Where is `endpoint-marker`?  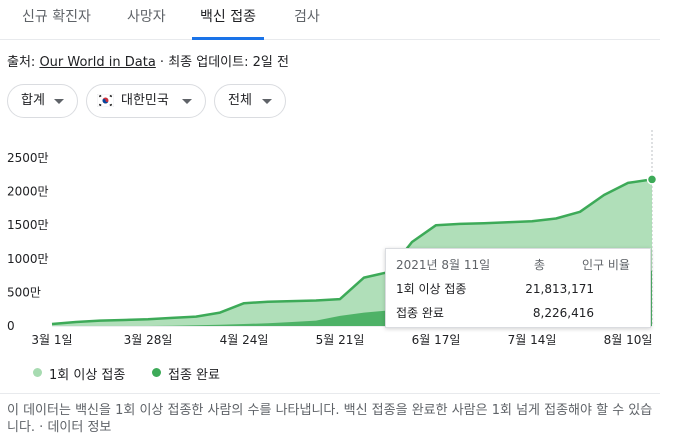 endpoint-marker is located at coordinates (652, 179).